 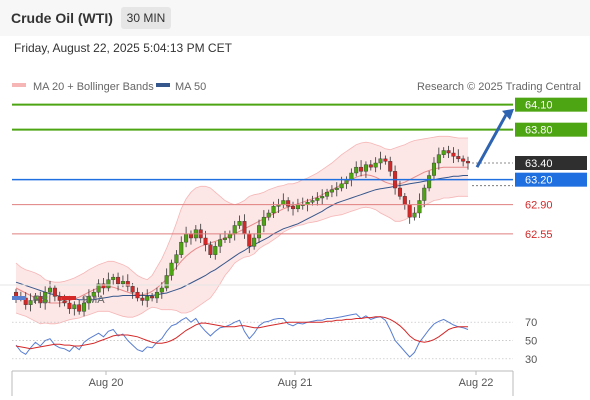 What do you see at coordinates (539, 131) in the screenshot?
I see `resistance-label: 63.80` at bounding box center [539, 131].